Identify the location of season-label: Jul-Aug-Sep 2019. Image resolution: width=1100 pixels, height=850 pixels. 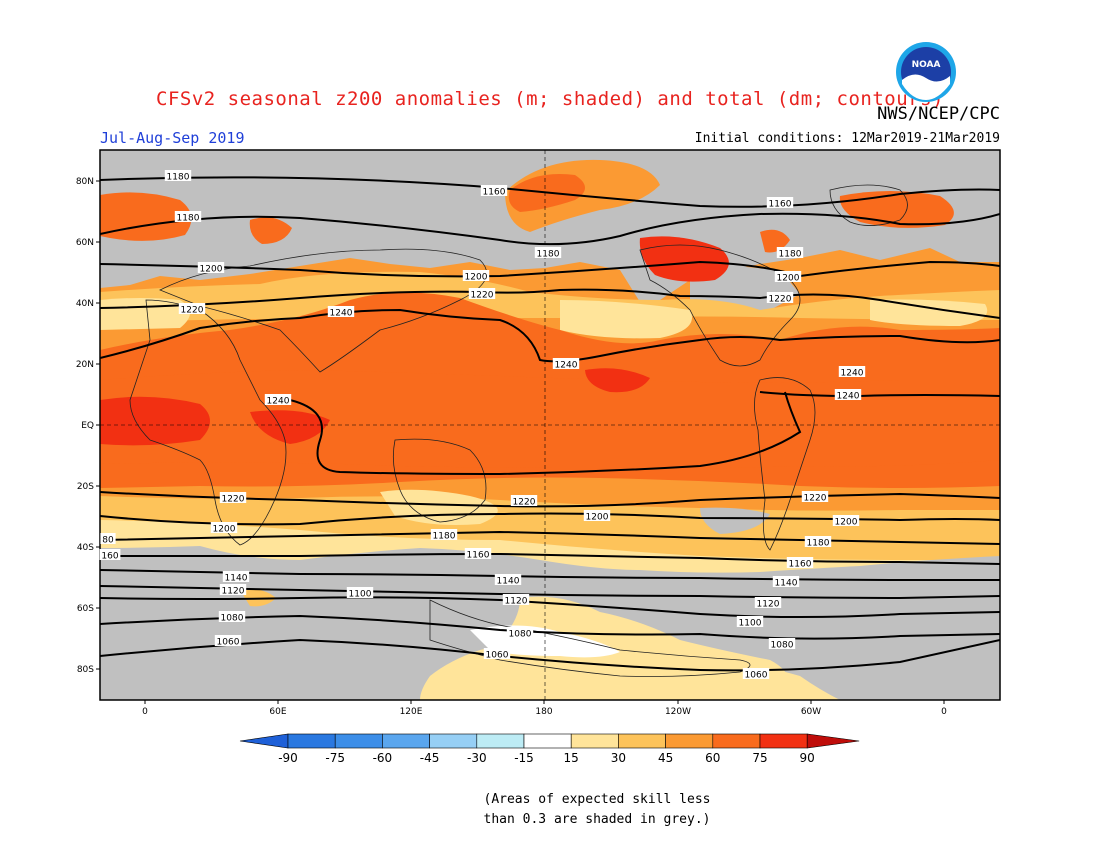
(172, 138).